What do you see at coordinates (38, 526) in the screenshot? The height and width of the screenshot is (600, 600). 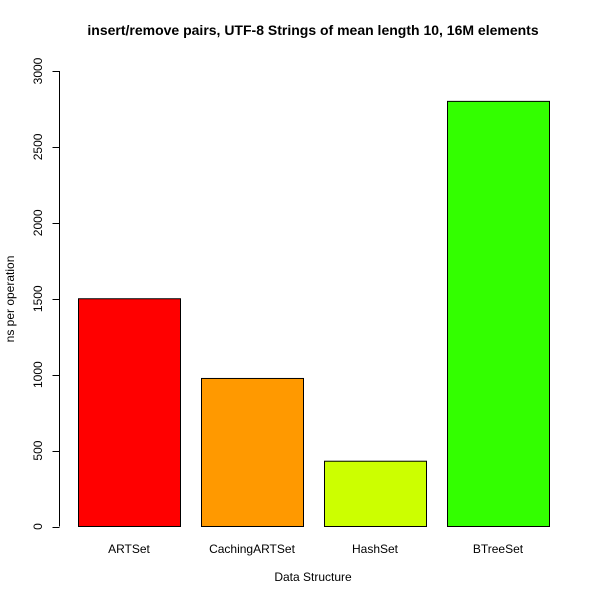 I see `y-tick-label: 0` at bounding box center [38, 526].